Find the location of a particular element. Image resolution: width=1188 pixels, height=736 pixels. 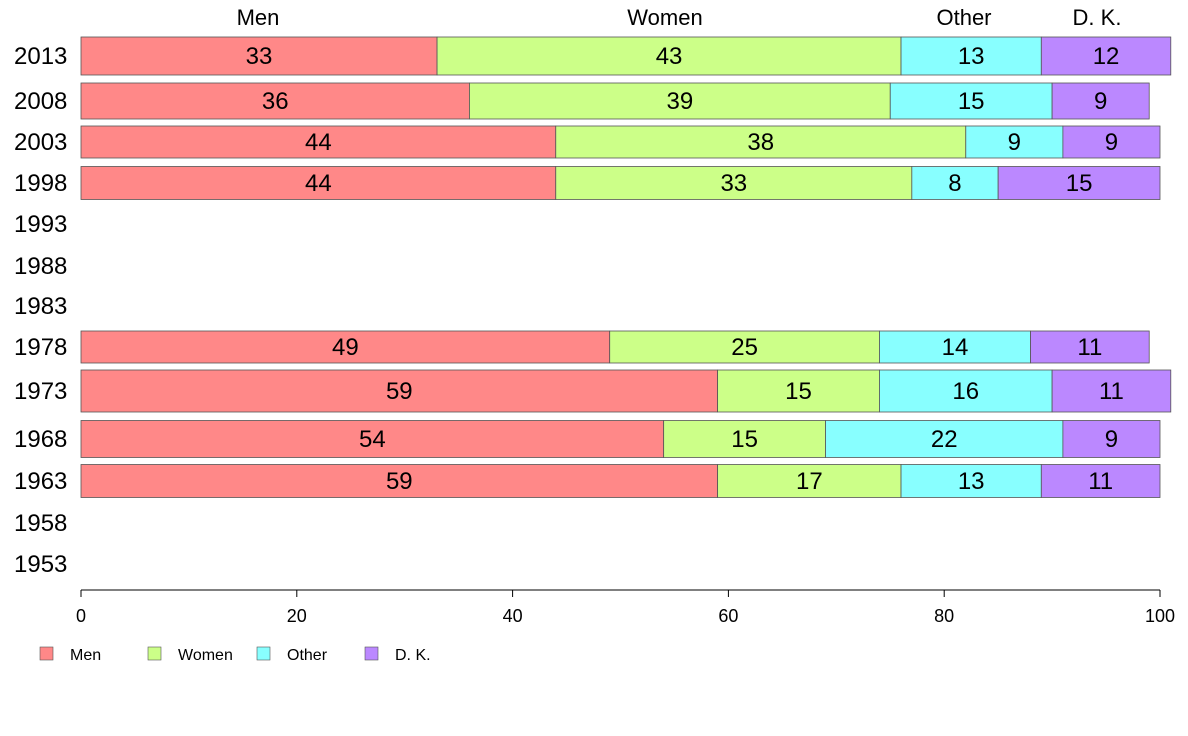

year-label: 1983 is located at coordinates (40, 306).